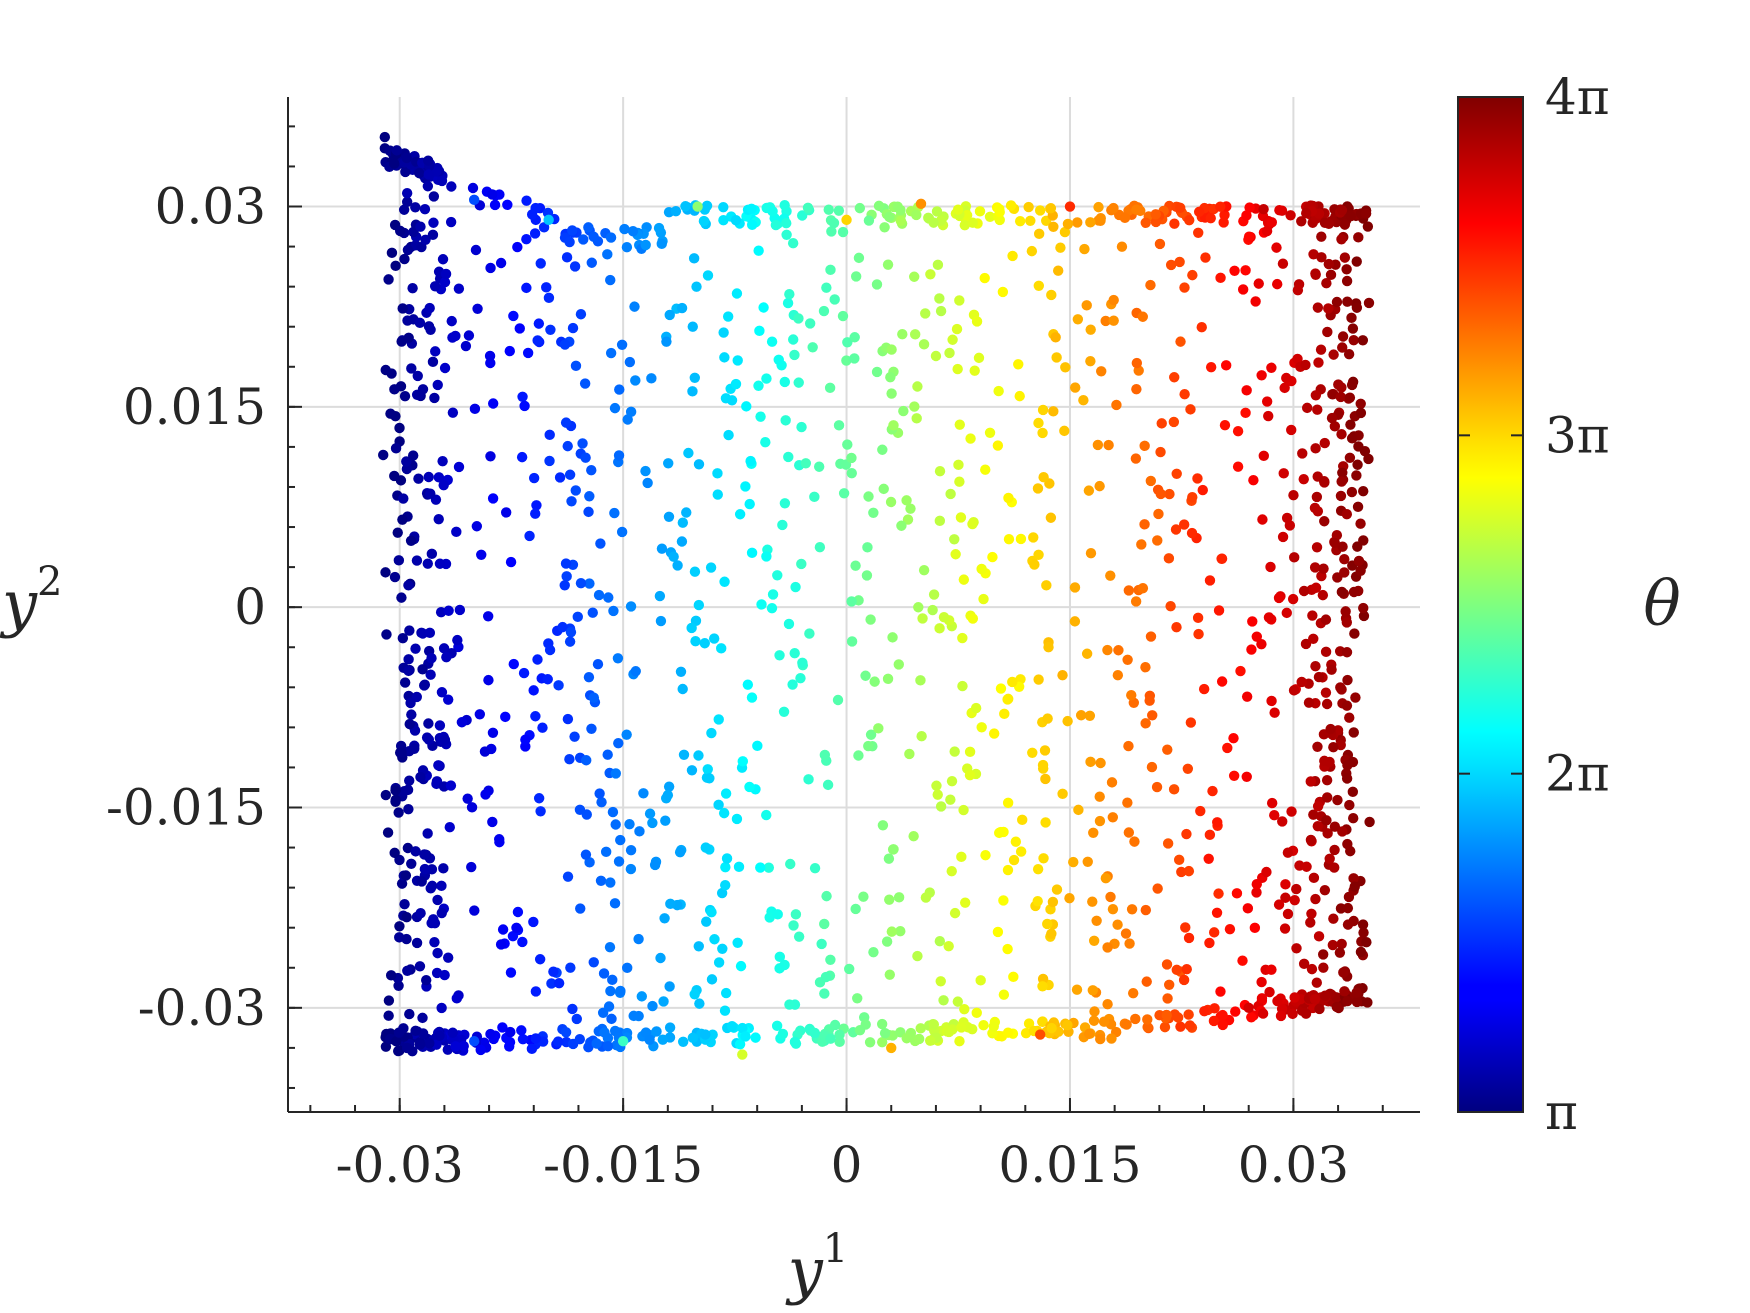  What do you see at coordinates (186, 808) in the screenshot?
I see `y-tick-label: -0.015` at bounding box center [186, 808].